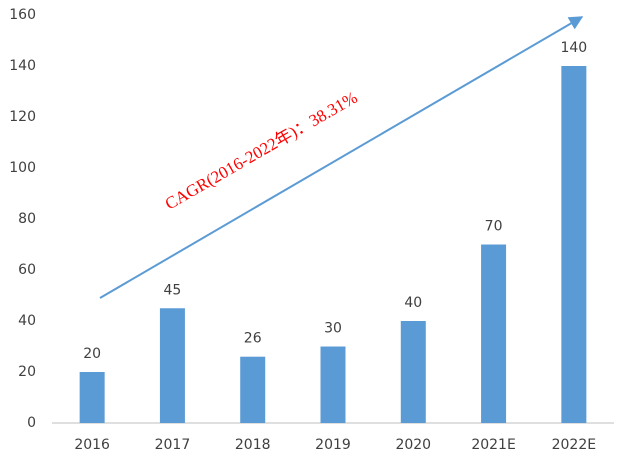 The image size is (617, 460). What do you see at coordinates (92, 354) in the screenshot?
I see `data-label: 20` at bounding box center [92, 354].